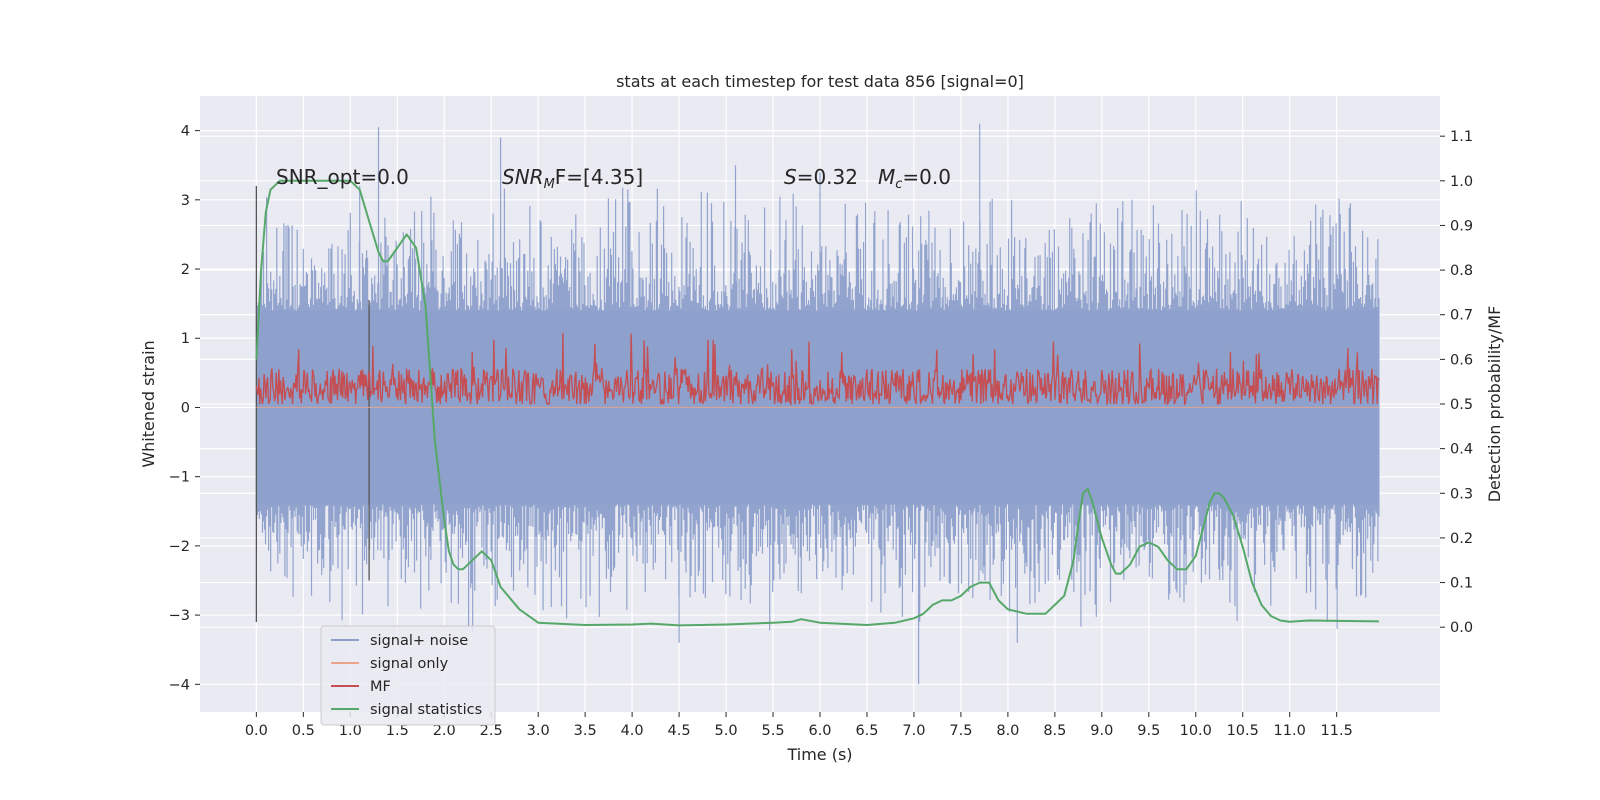  I want to click on y-right-tick-label: 1.0, so click(1461, 182).